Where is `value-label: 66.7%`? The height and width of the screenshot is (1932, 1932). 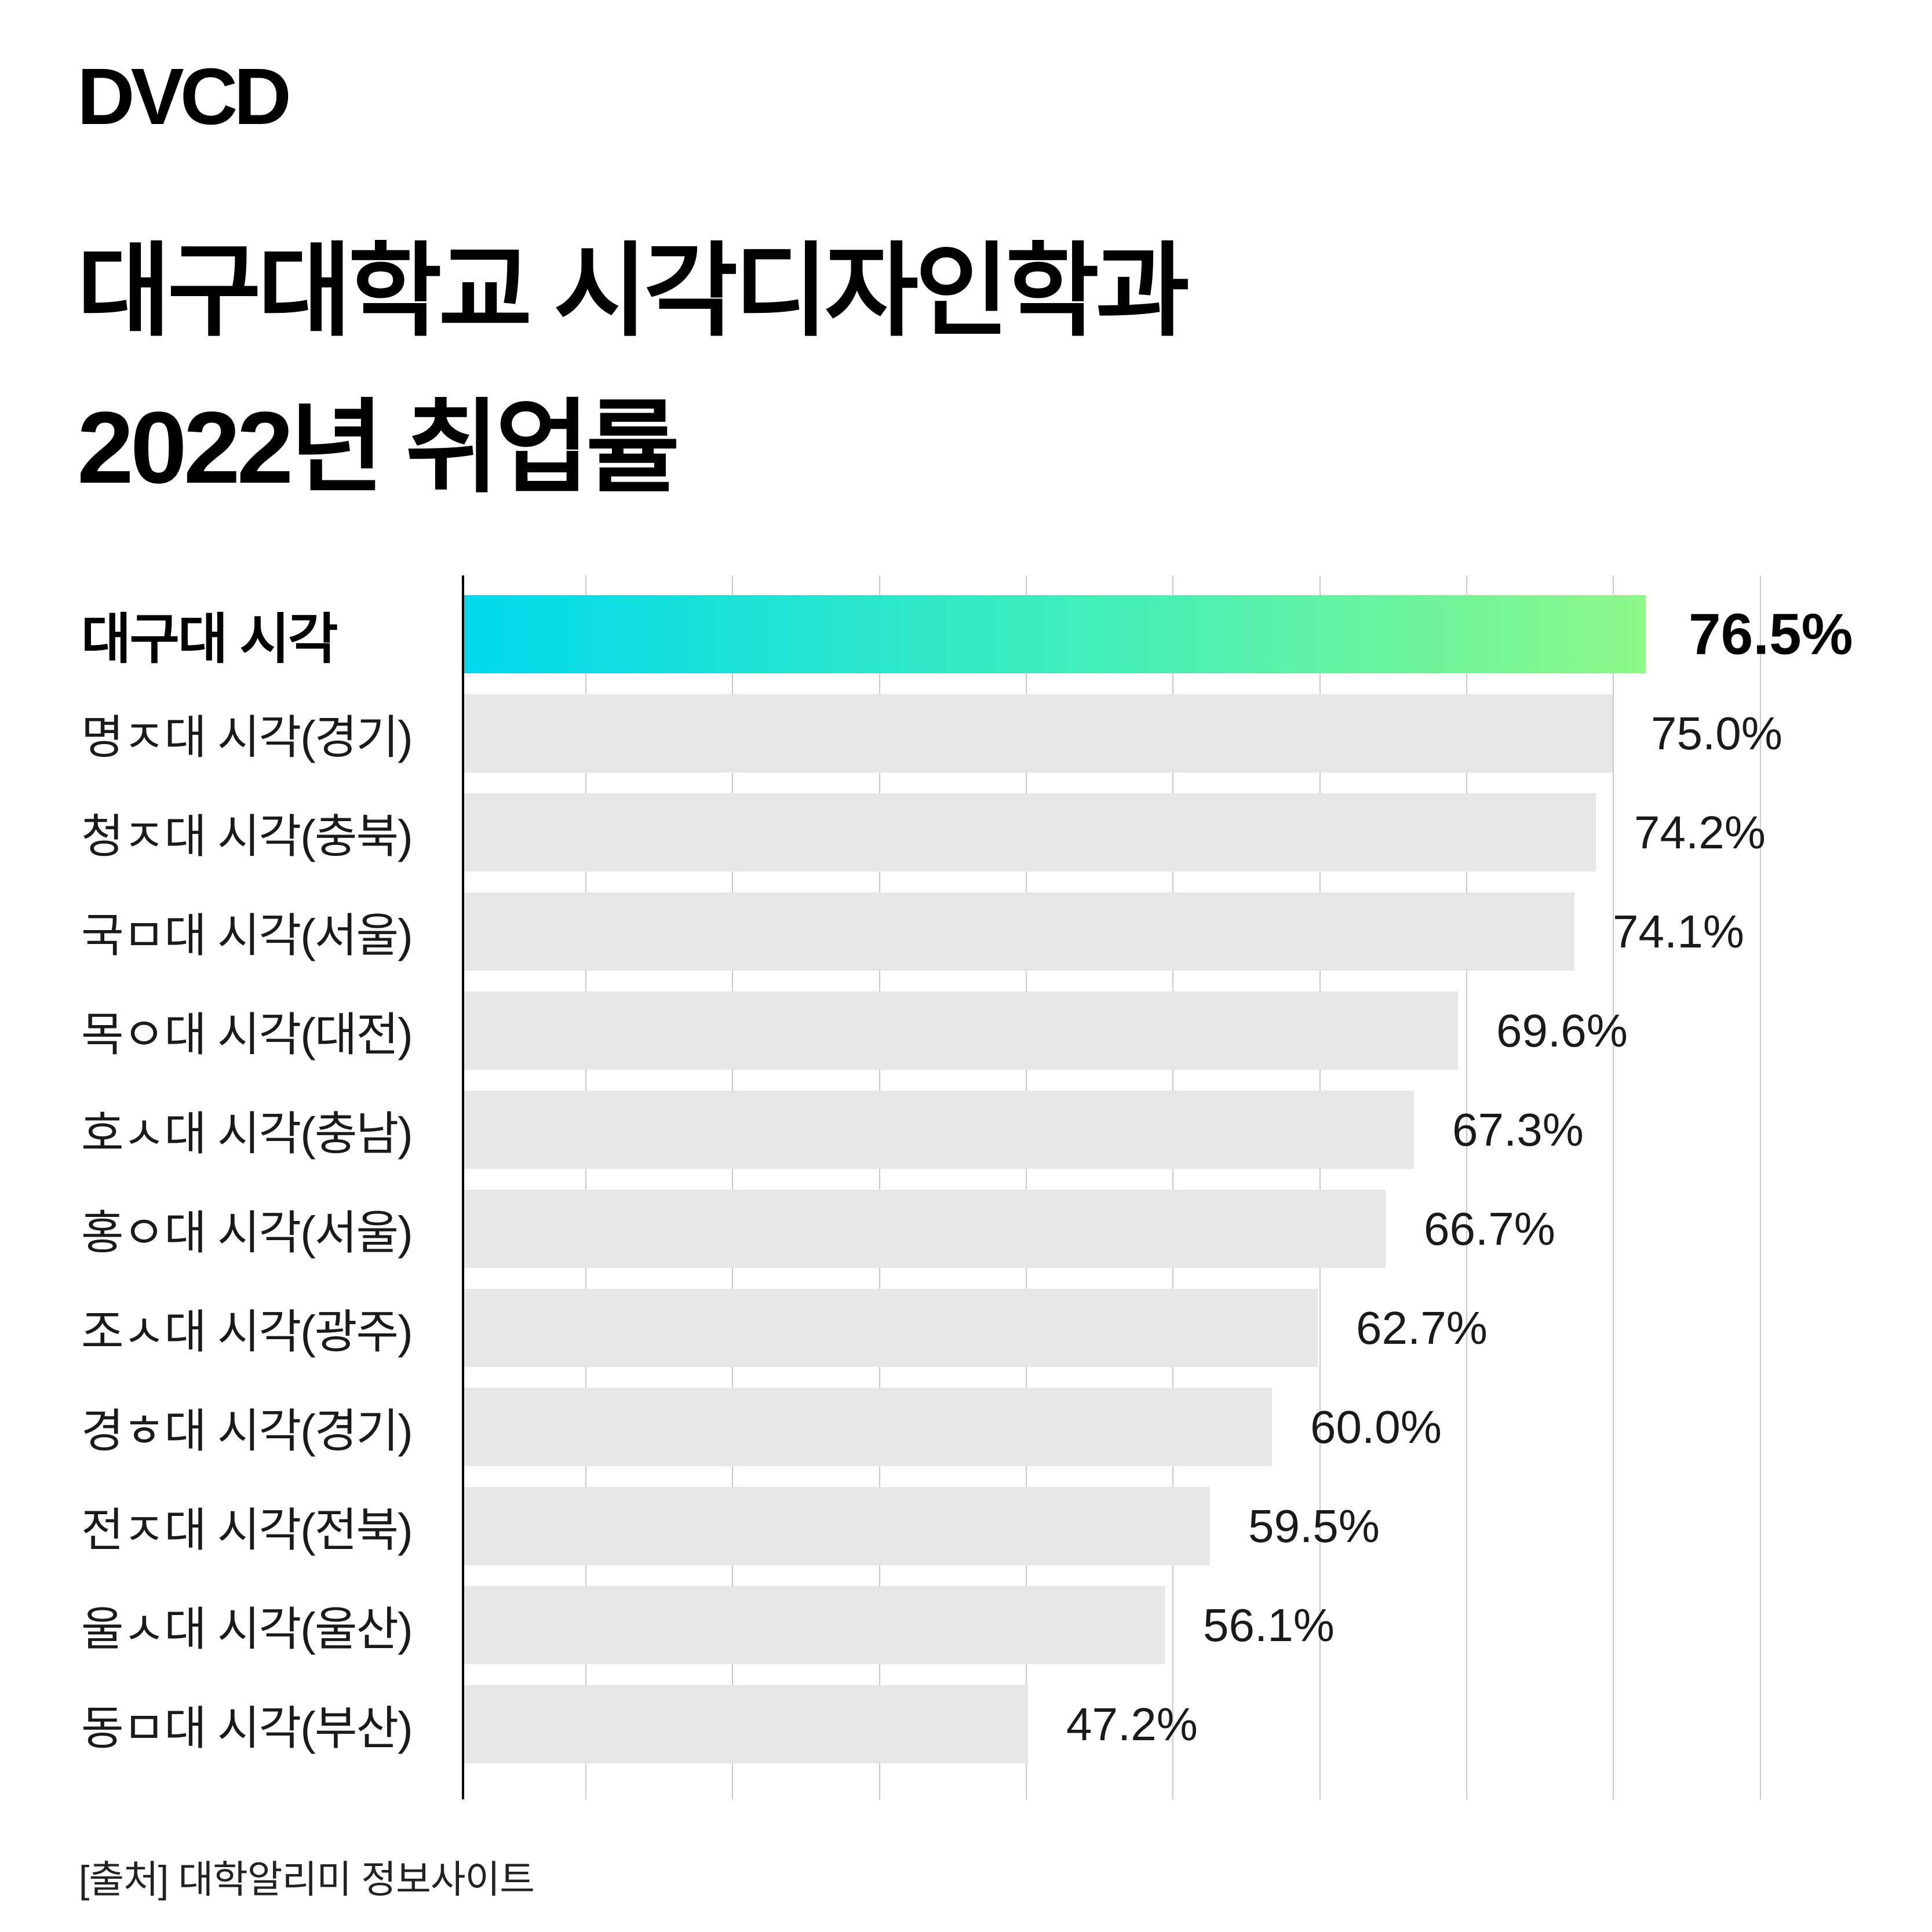 value-label: 66.7% is located at coordinates (1490, 1228).